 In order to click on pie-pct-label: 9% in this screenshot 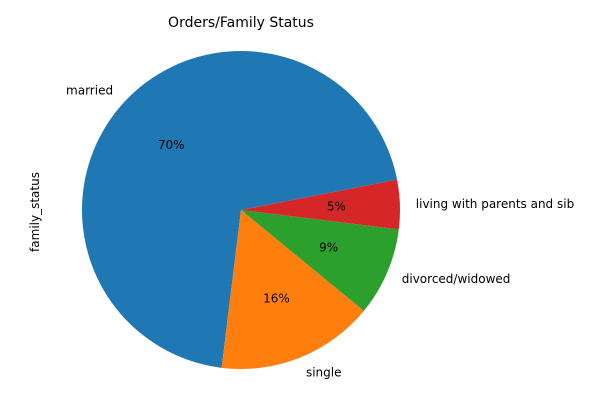, I will do `click(328, 248)`.